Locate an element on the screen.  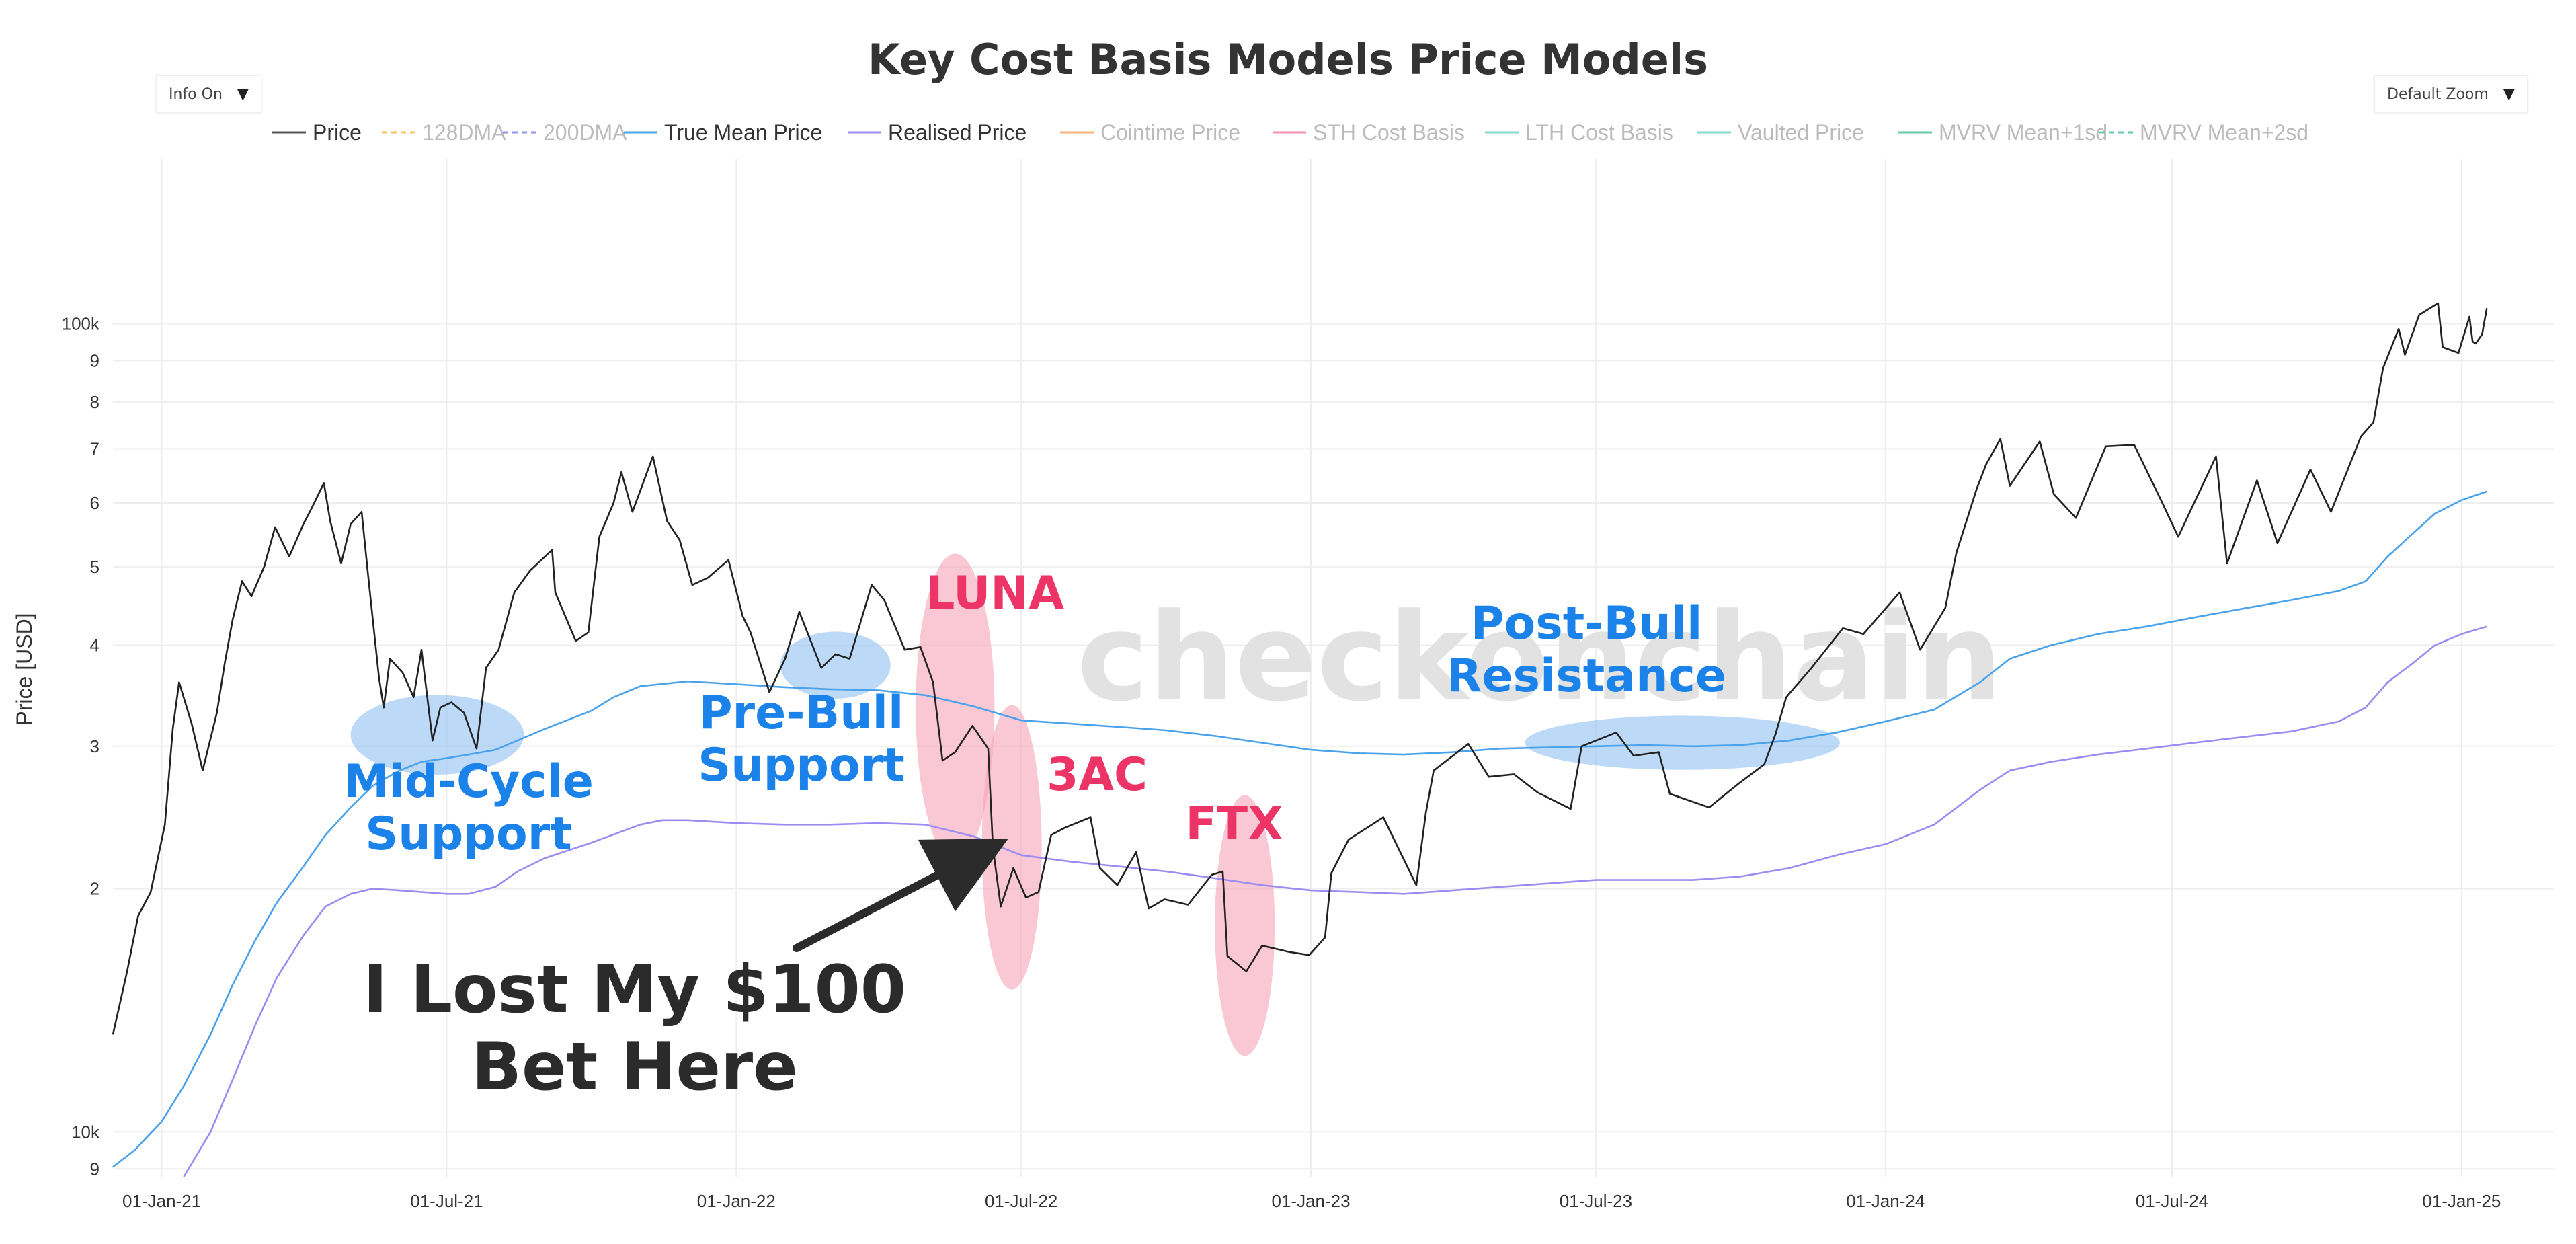
y-tick-label: 2 is located at coordinates (94, 888).